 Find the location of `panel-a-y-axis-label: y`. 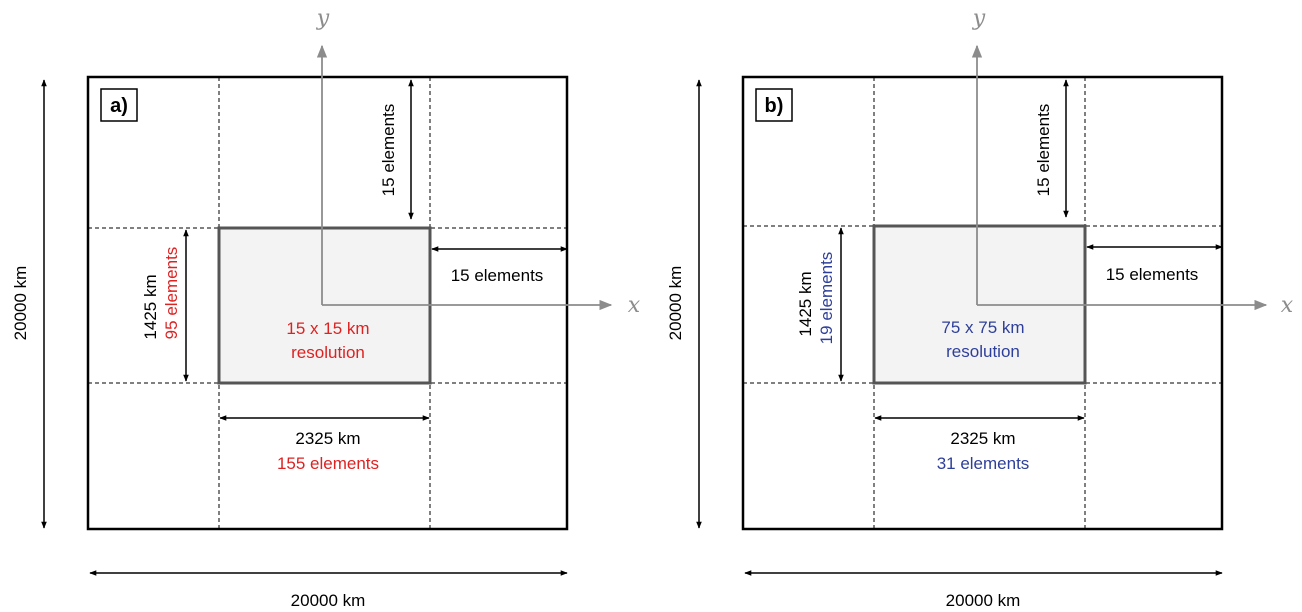

panel-a-y-axis-label: y is located at coordinates (323, 18).